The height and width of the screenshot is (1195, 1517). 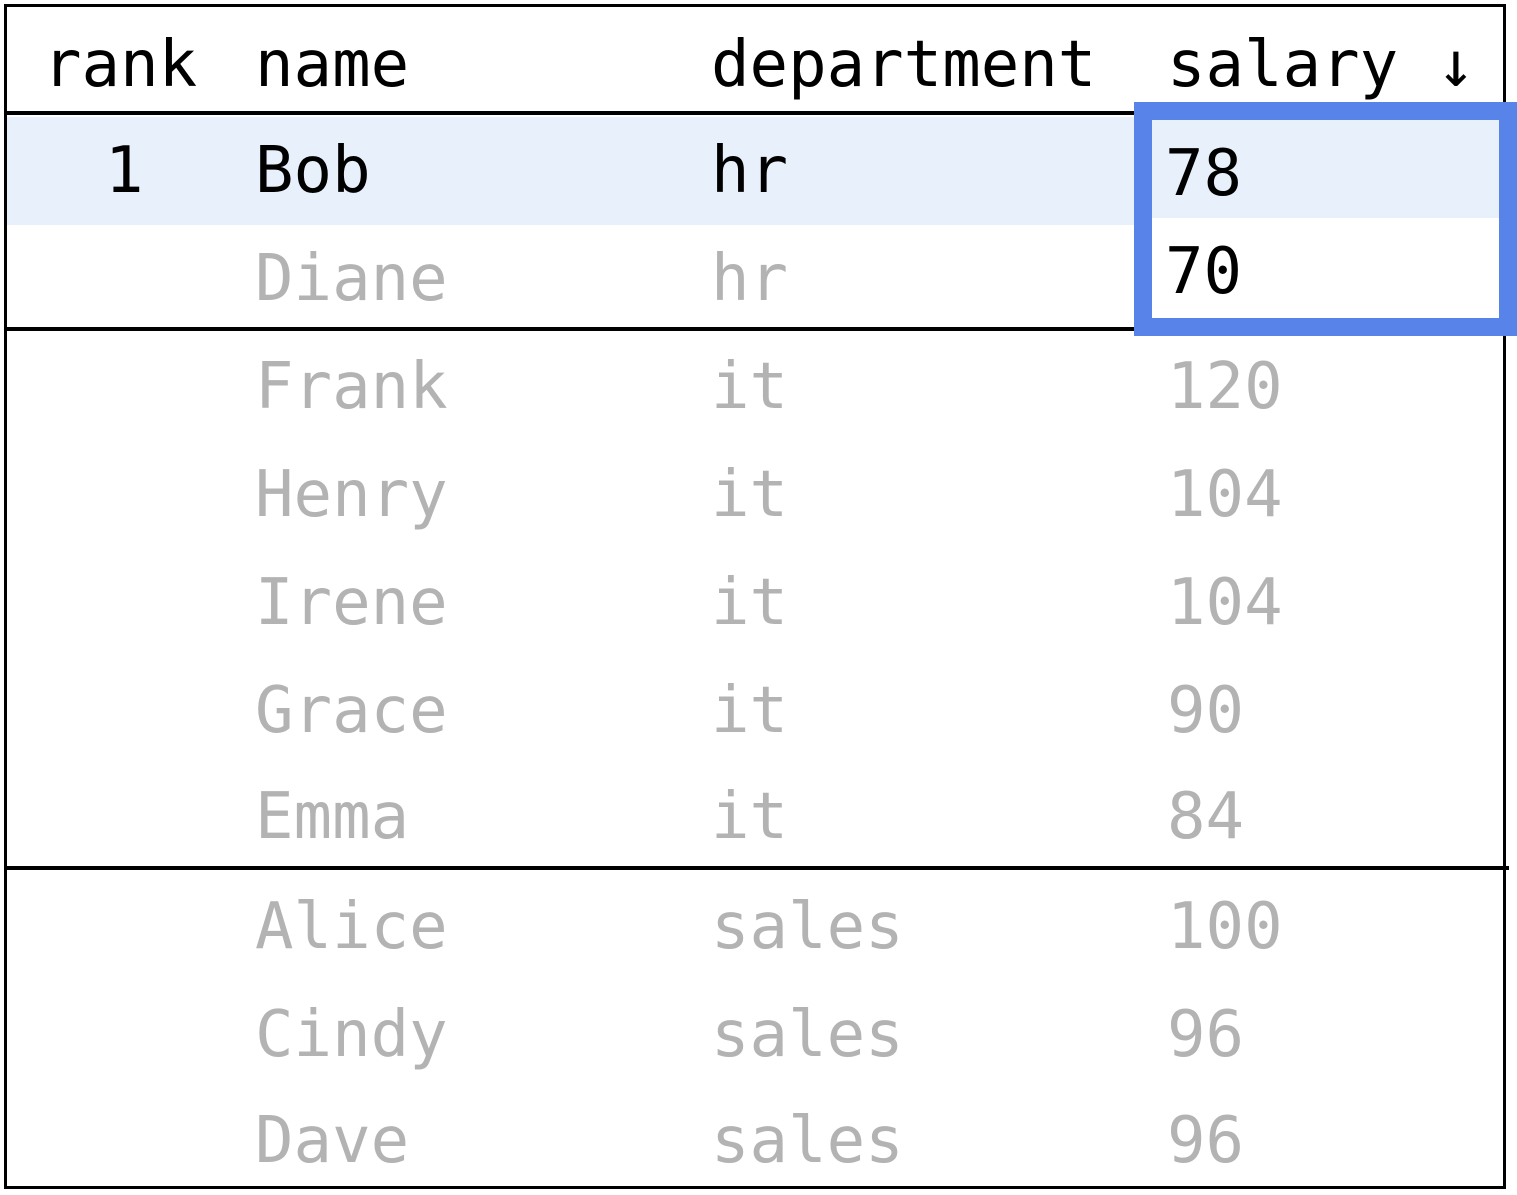 What do you see at coordinates (1204, 272) in the screenshot?
I see `salary-cell: 70` at bounding box center [1204, 272].